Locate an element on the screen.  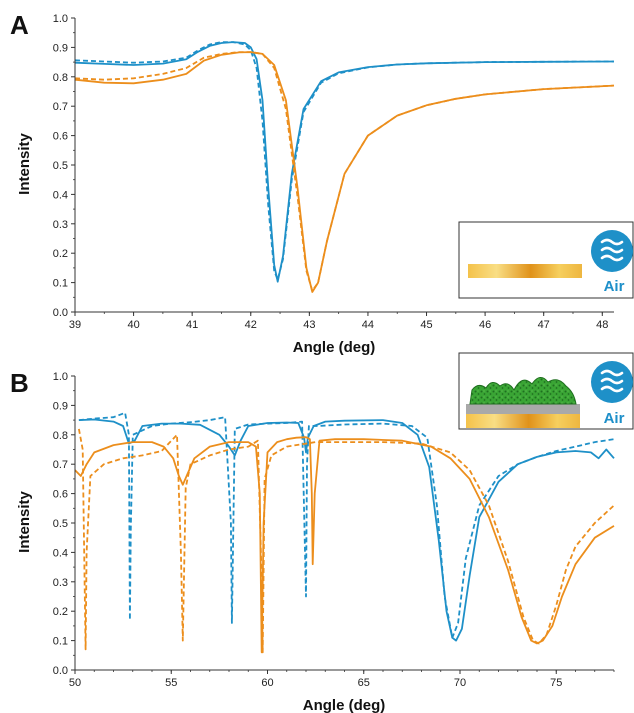
panel-b-y-tick-label: 0.5 is located at coordinates (60, 524).